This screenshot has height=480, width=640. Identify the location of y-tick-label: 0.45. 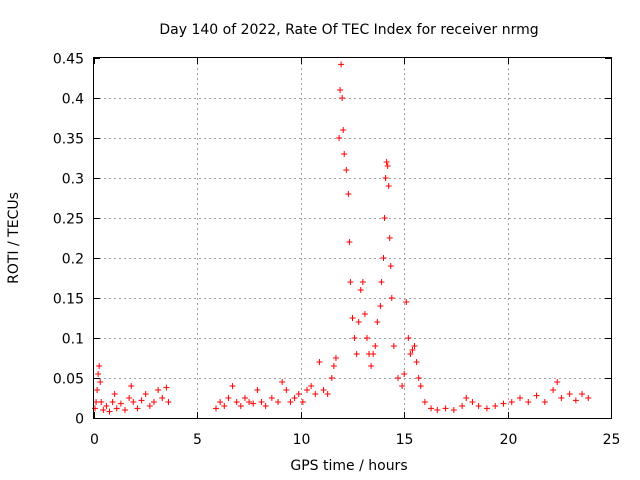
(68, 60).